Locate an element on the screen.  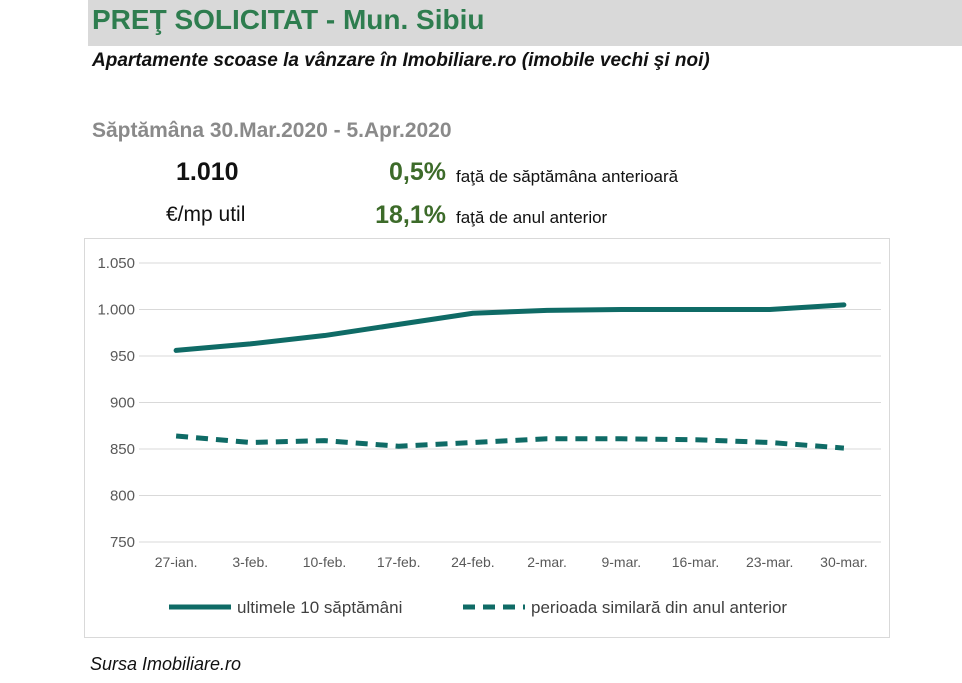
source-note: Sursa Imobiliare.ro is located at coordinates (166, 664).